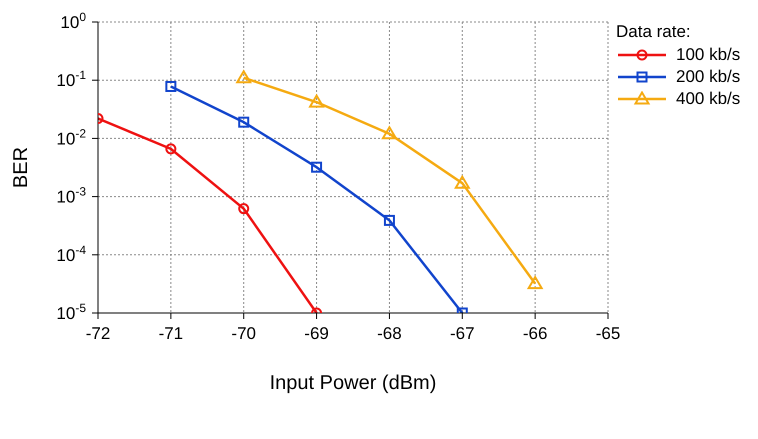  I want to click on legend-label: 400 kb/s, so click(708, 99).